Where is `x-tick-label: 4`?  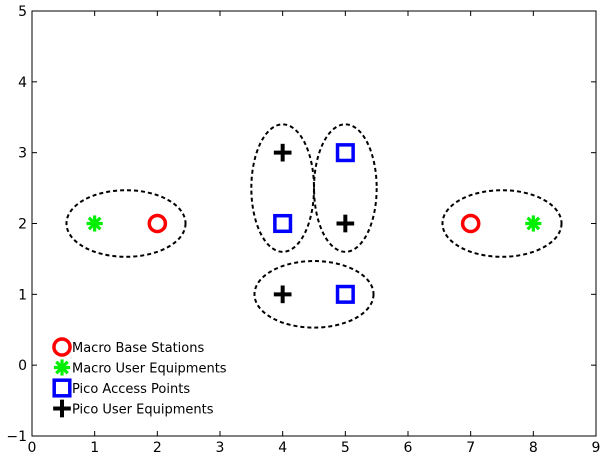
x-tick-label: 4 is located at coordinates (282, 448).